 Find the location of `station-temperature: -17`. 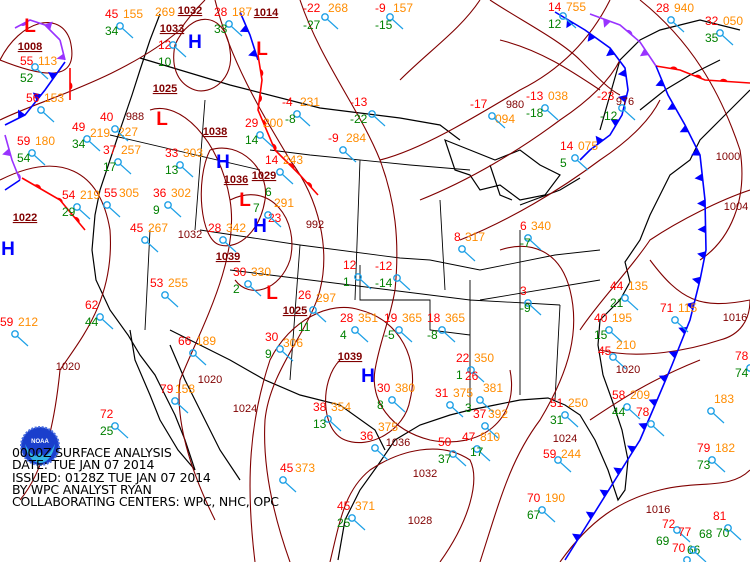

station-temperature: -17 is located at coordinates (479, 104).